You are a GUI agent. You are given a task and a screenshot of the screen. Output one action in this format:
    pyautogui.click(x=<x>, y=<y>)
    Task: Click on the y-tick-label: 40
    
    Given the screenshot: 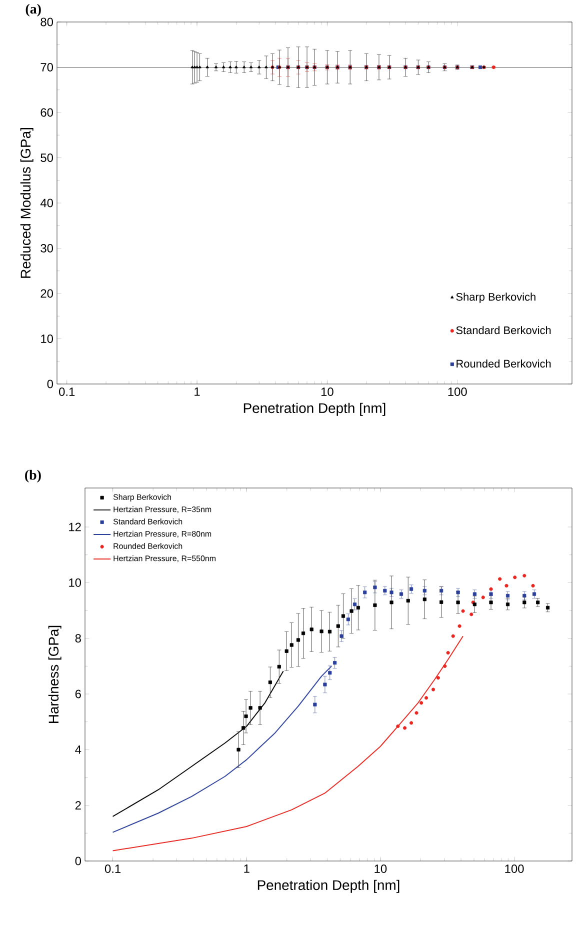 What is the action you would take?
    pyautogui.click(x=47, y=203)
    